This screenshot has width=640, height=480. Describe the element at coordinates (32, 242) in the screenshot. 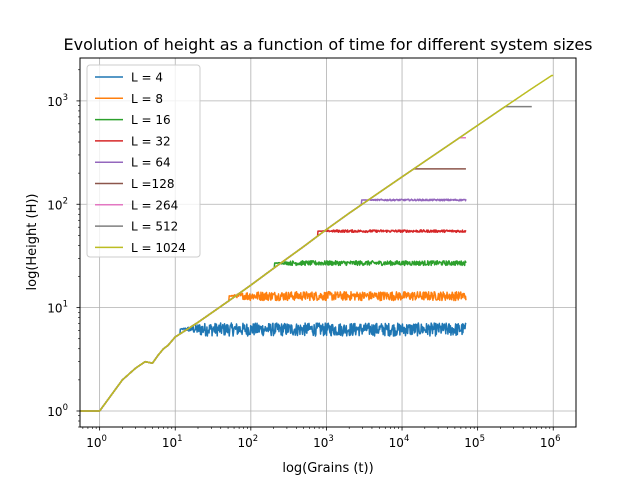

I see `y-axis-label: log(Height (H))` at that location.